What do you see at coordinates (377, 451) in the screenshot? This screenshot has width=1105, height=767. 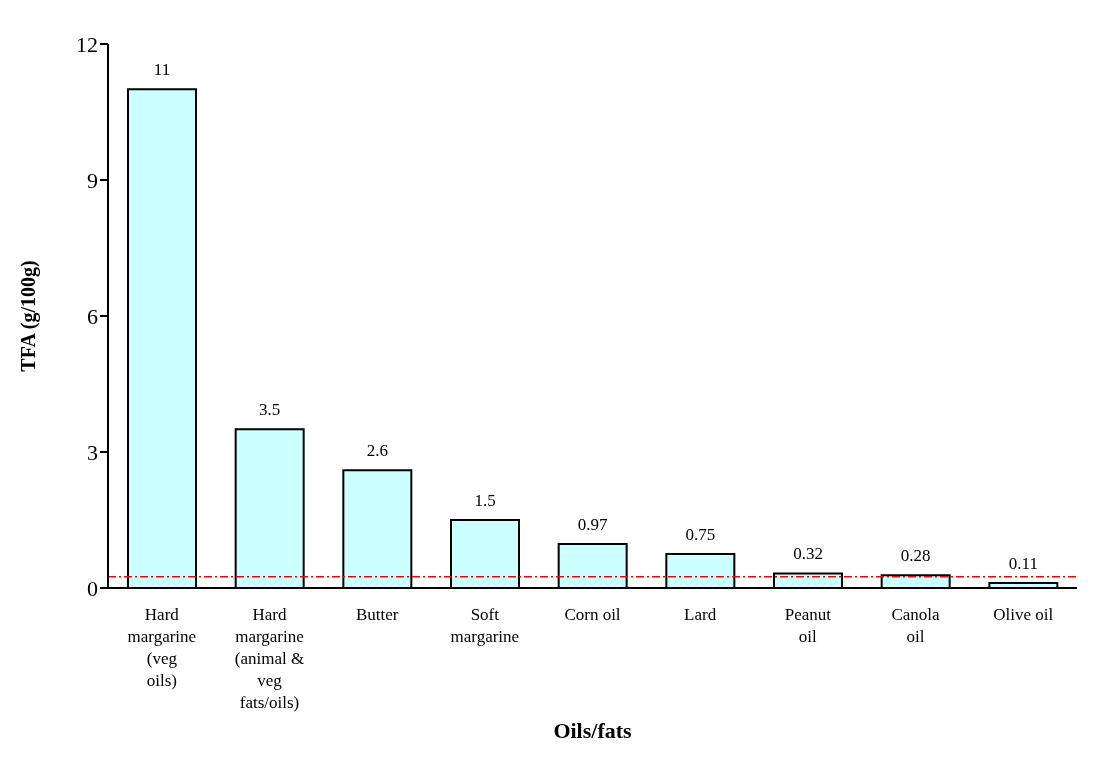 I see `data-label: 2.6` at bounding box center [377, 451].